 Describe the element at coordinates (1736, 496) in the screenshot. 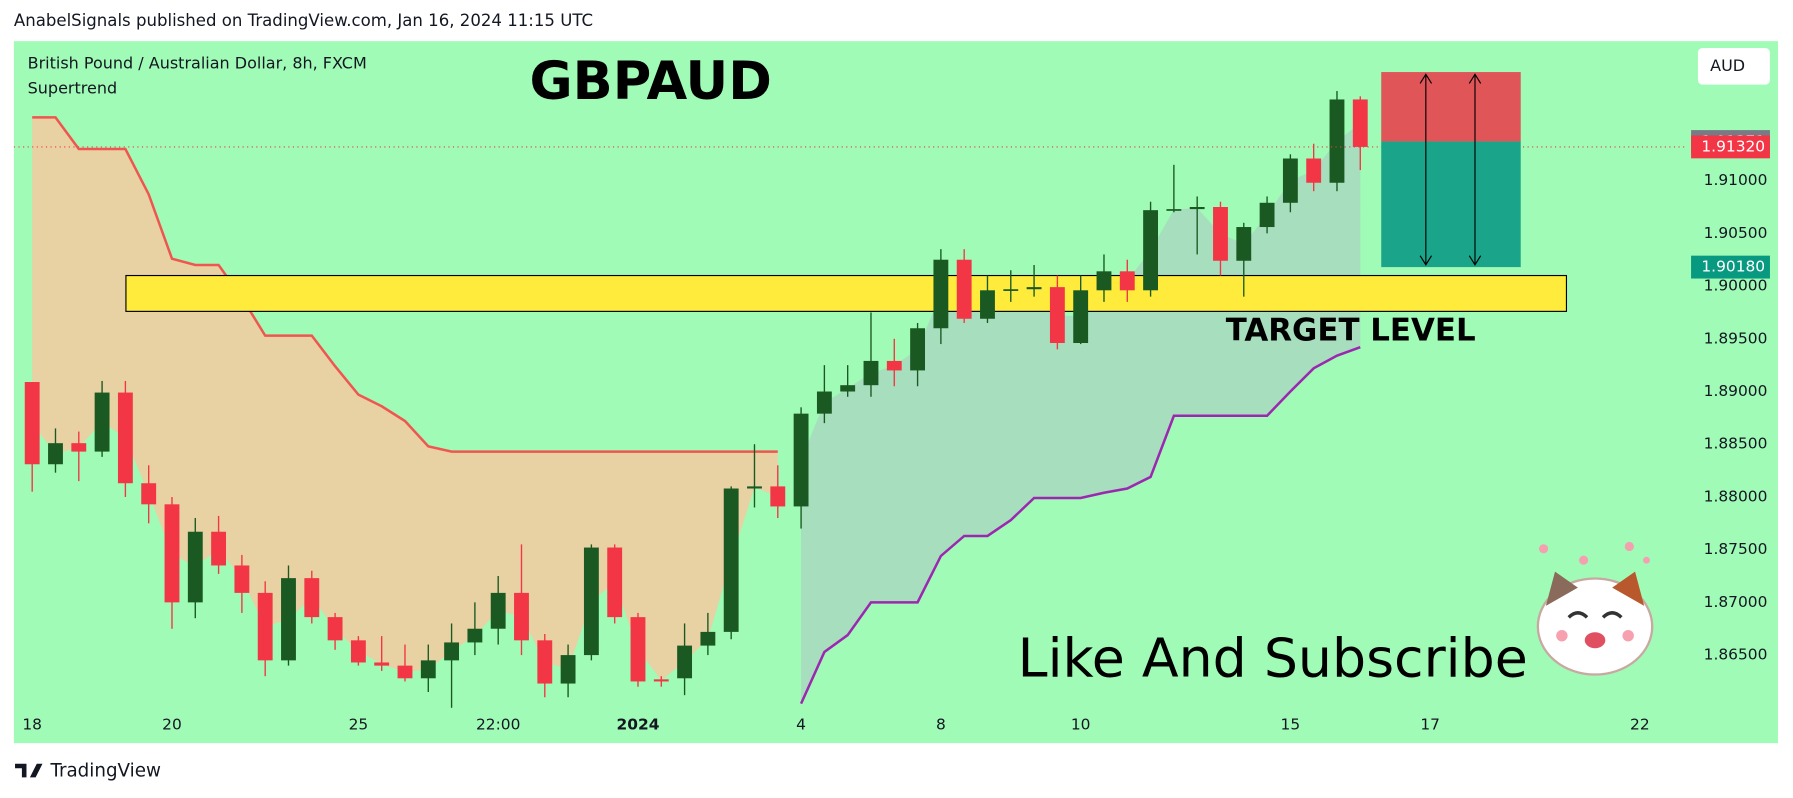

I see `y-tick-label: 1.88000` at that location.